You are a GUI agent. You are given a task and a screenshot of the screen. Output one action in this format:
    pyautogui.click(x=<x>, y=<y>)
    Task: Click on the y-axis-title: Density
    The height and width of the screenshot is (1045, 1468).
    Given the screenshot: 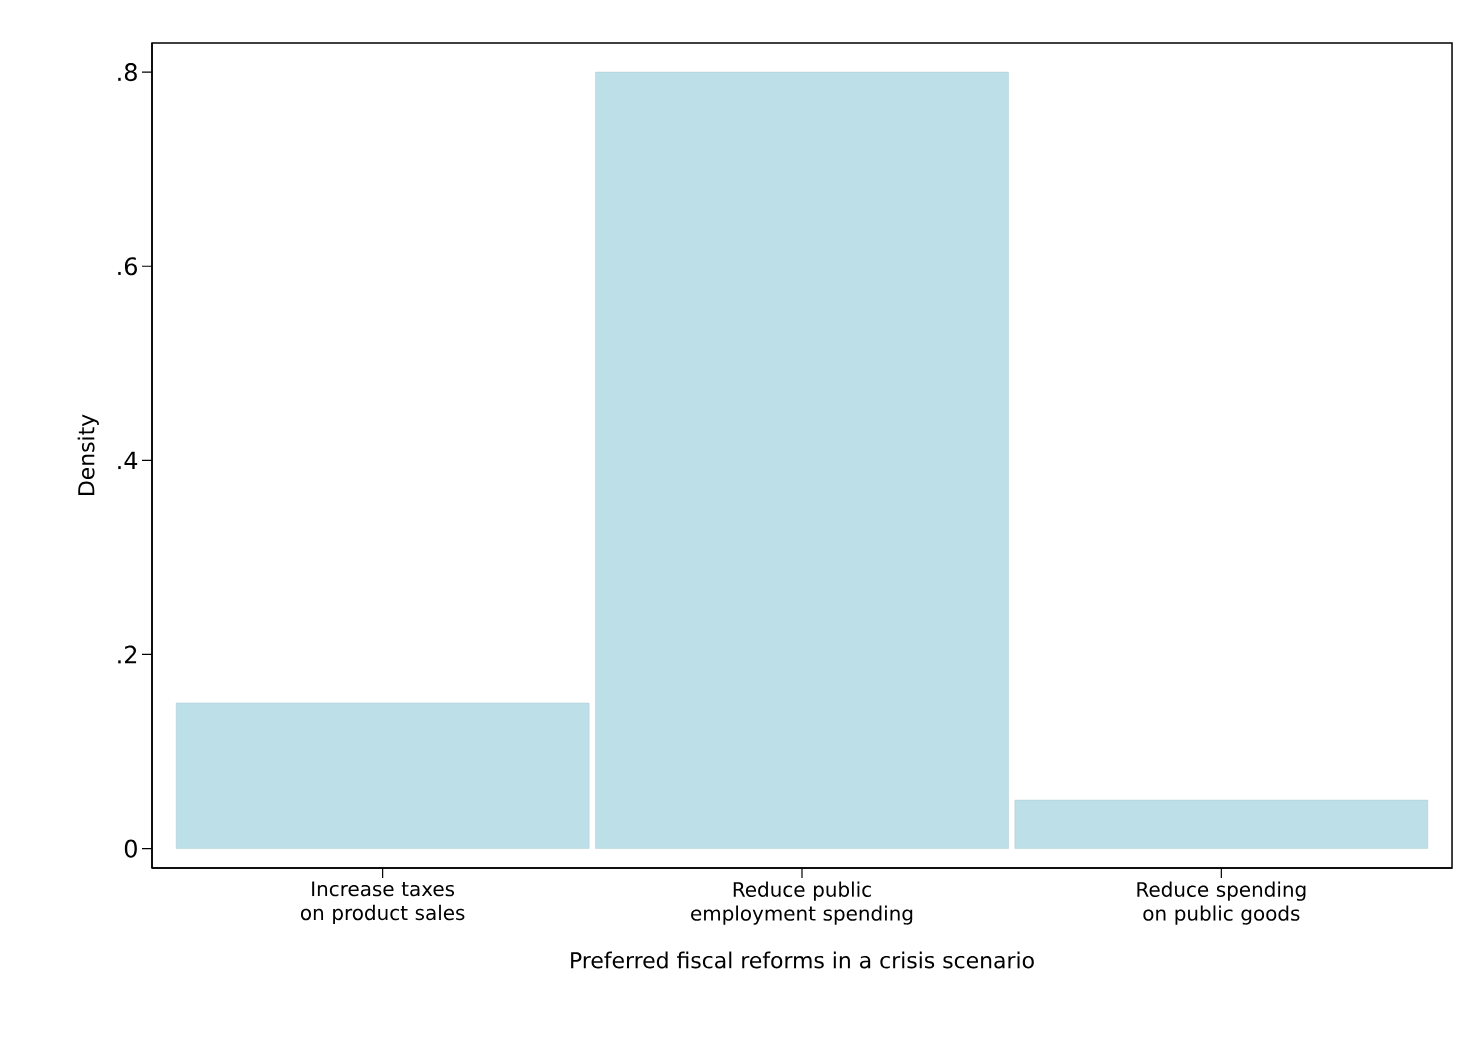 What is the action you would take?
    pyautogui.click(x=88, y=454)
    